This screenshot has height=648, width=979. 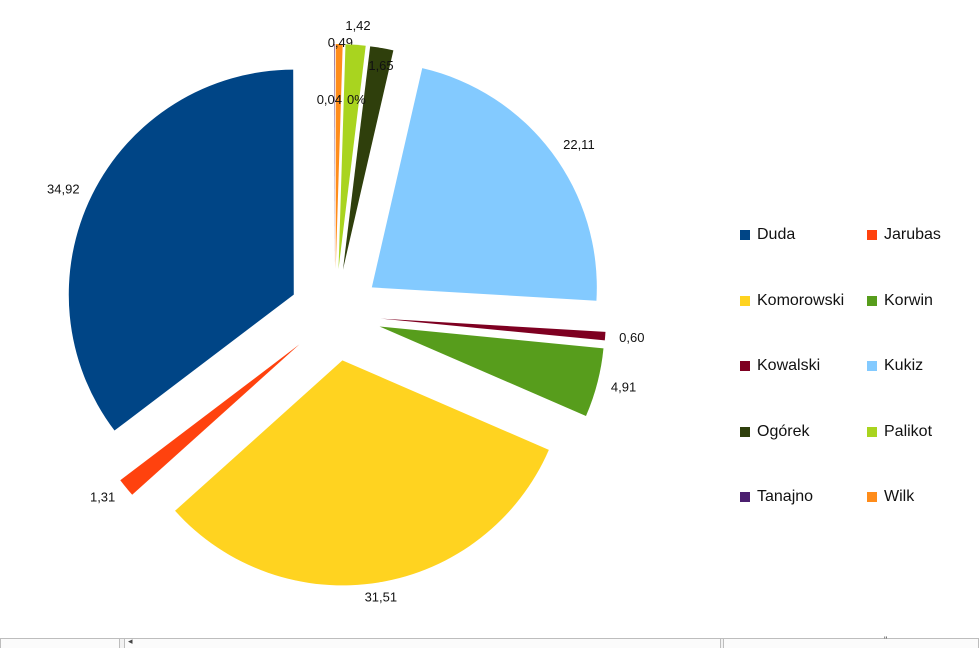 I want to click on slice-label-komorowski: 31,51, so click(x=381, y=596).